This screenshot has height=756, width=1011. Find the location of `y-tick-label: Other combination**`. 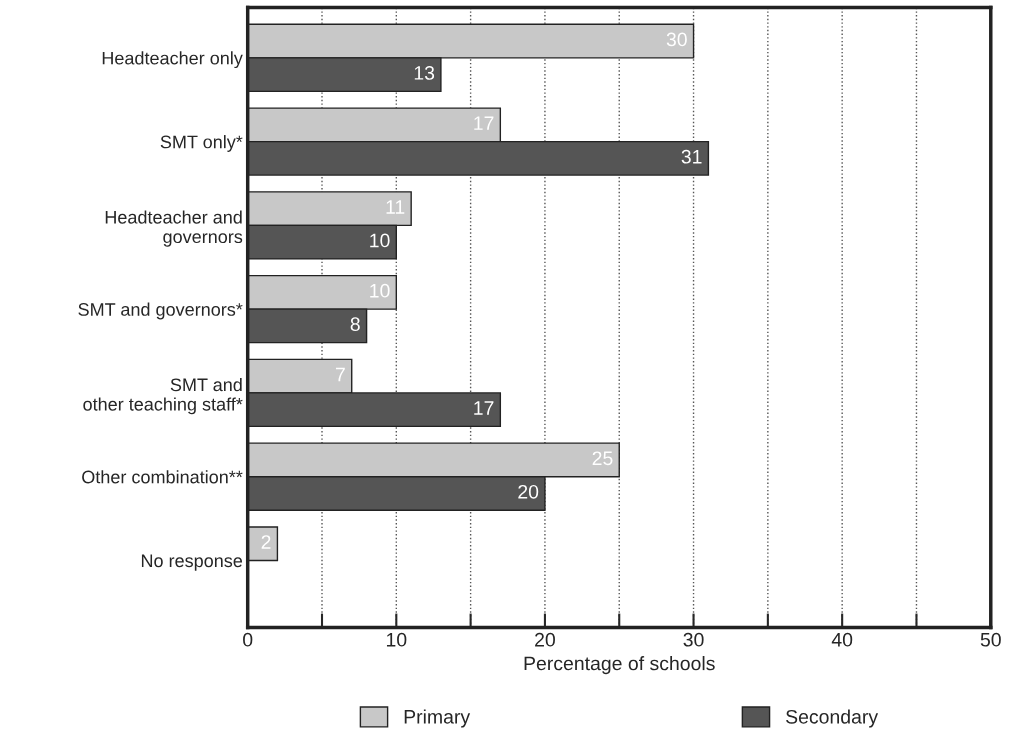

y-tick-label: Other combination** is located at coordinates (162, 477).